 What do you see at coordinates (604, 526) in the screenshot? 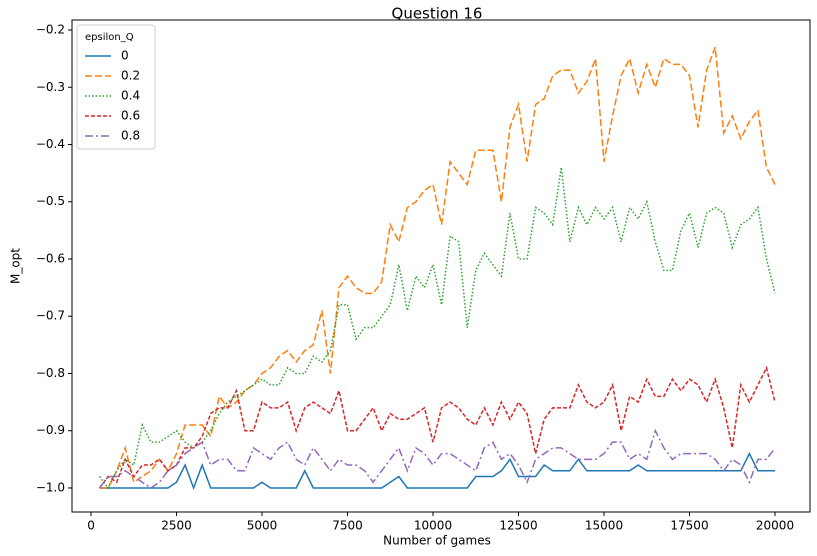
I see `x-tick-label: 15000` at bounding box center [604, 526].